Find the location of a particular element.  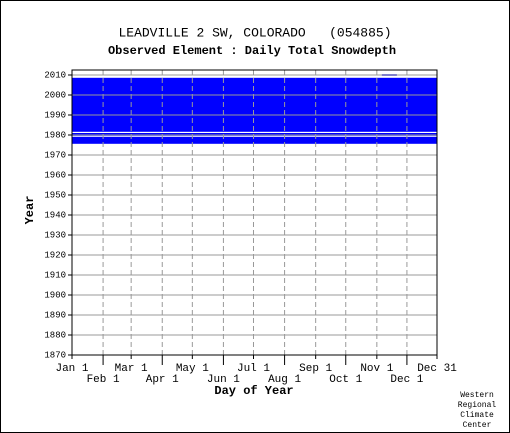

credit-text: Regional is located at coordinates (477, 405).